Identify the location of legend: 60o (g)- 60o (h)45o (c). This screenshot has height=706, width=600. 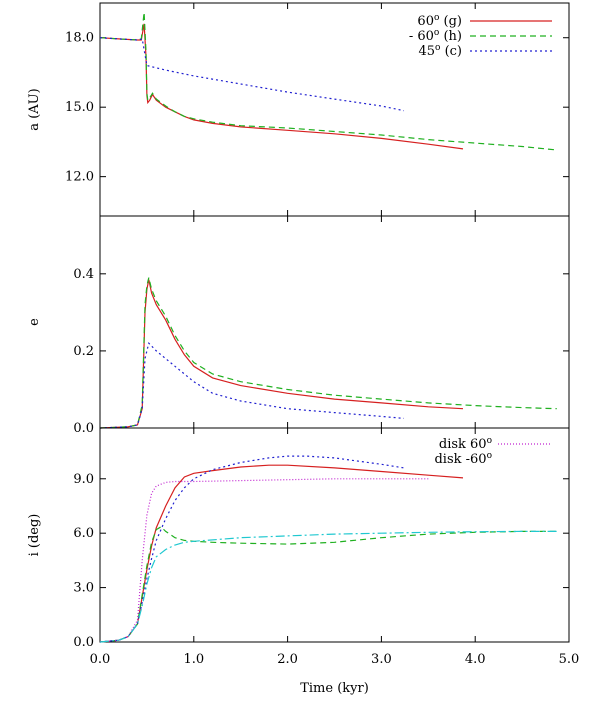
(480, 36).